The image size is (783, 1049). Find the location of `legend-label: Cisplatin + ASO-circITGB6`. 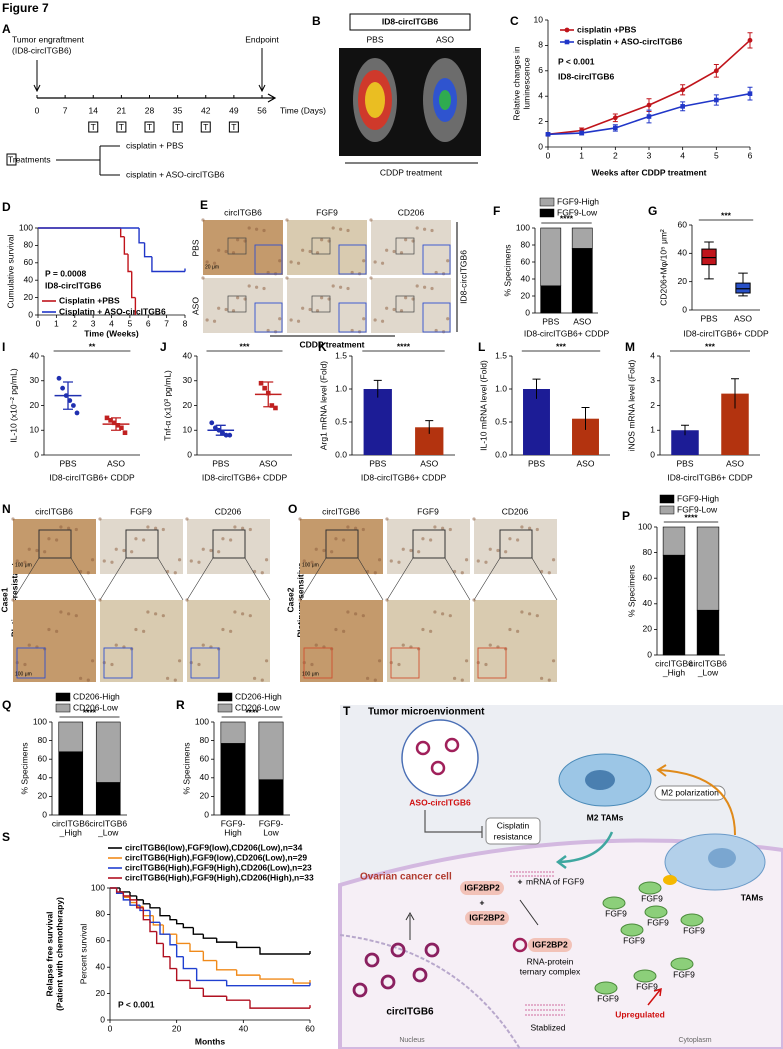

legend-label: Cisplatin + ASO-circITGB6 is located at coordinates (112, 311).